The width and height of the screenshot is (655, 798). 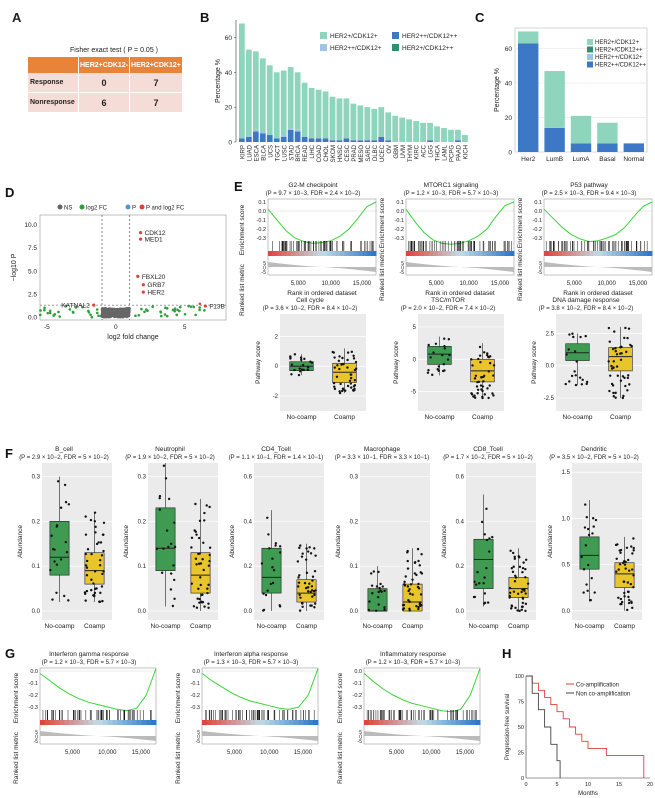 I want to click on group-label: No-coamp, so click(x=272, y=626).